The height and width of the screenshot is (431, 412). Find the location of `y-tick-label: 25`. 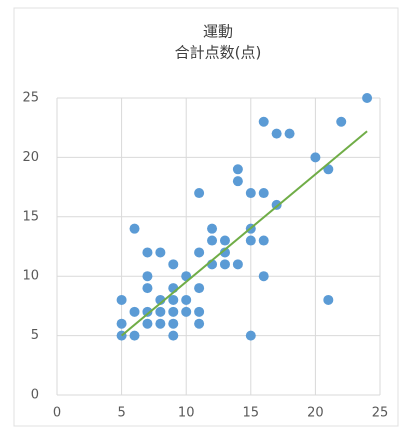

y-tick-label: 25 is located at coordinates (30, 98).